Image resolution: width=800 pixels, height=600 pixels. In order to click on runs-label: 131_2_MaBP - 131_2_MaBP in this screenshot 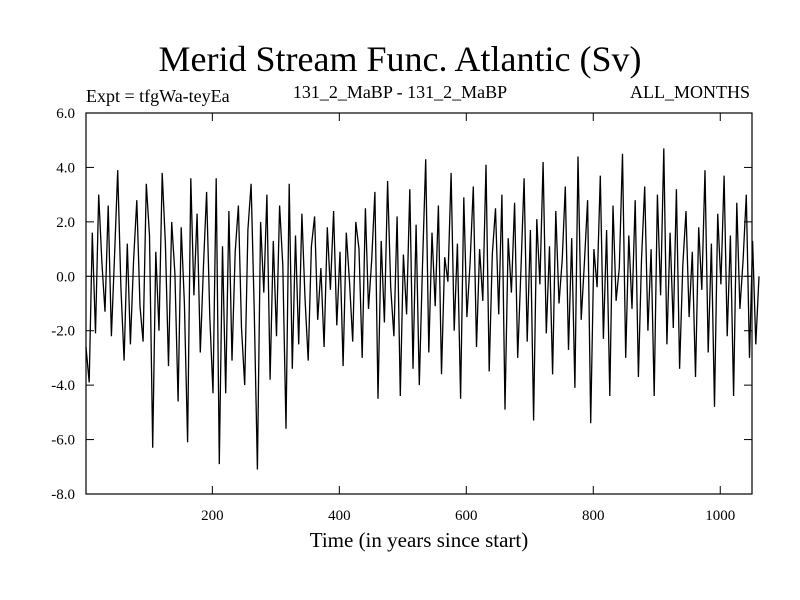, I will do `click(400, 92)`.